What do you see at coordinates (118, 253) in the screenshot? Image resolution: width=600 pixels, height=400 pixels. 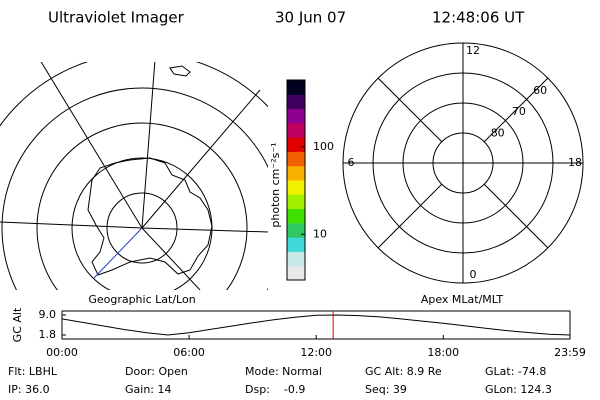 I see `sun-direction` at bounding box center [118, 253].